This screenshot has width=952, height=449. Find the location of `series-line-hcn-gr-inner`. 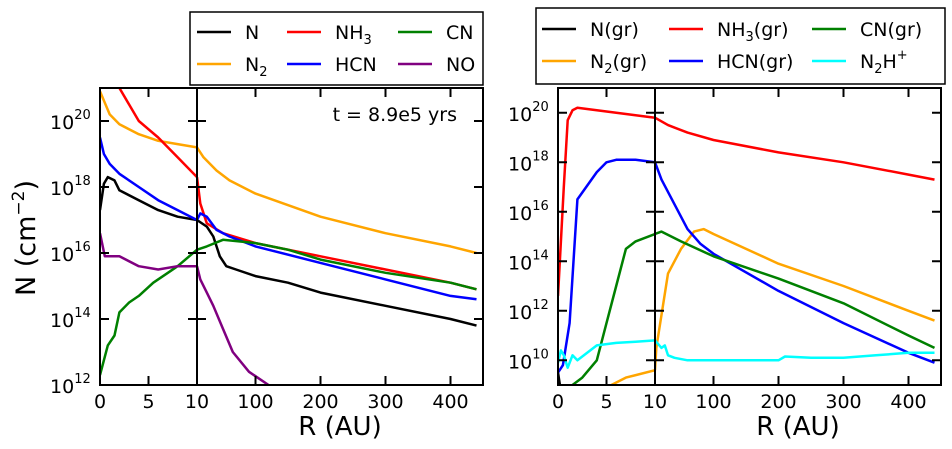

series-line-hcn-gr-inner is located at coordinates (606, 266).